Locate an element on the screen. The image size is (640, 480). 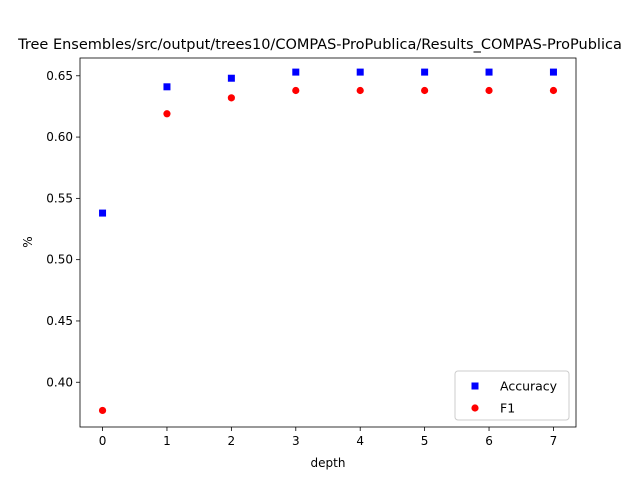
x-tick-label: 6 is located at coordinates (489, 441).